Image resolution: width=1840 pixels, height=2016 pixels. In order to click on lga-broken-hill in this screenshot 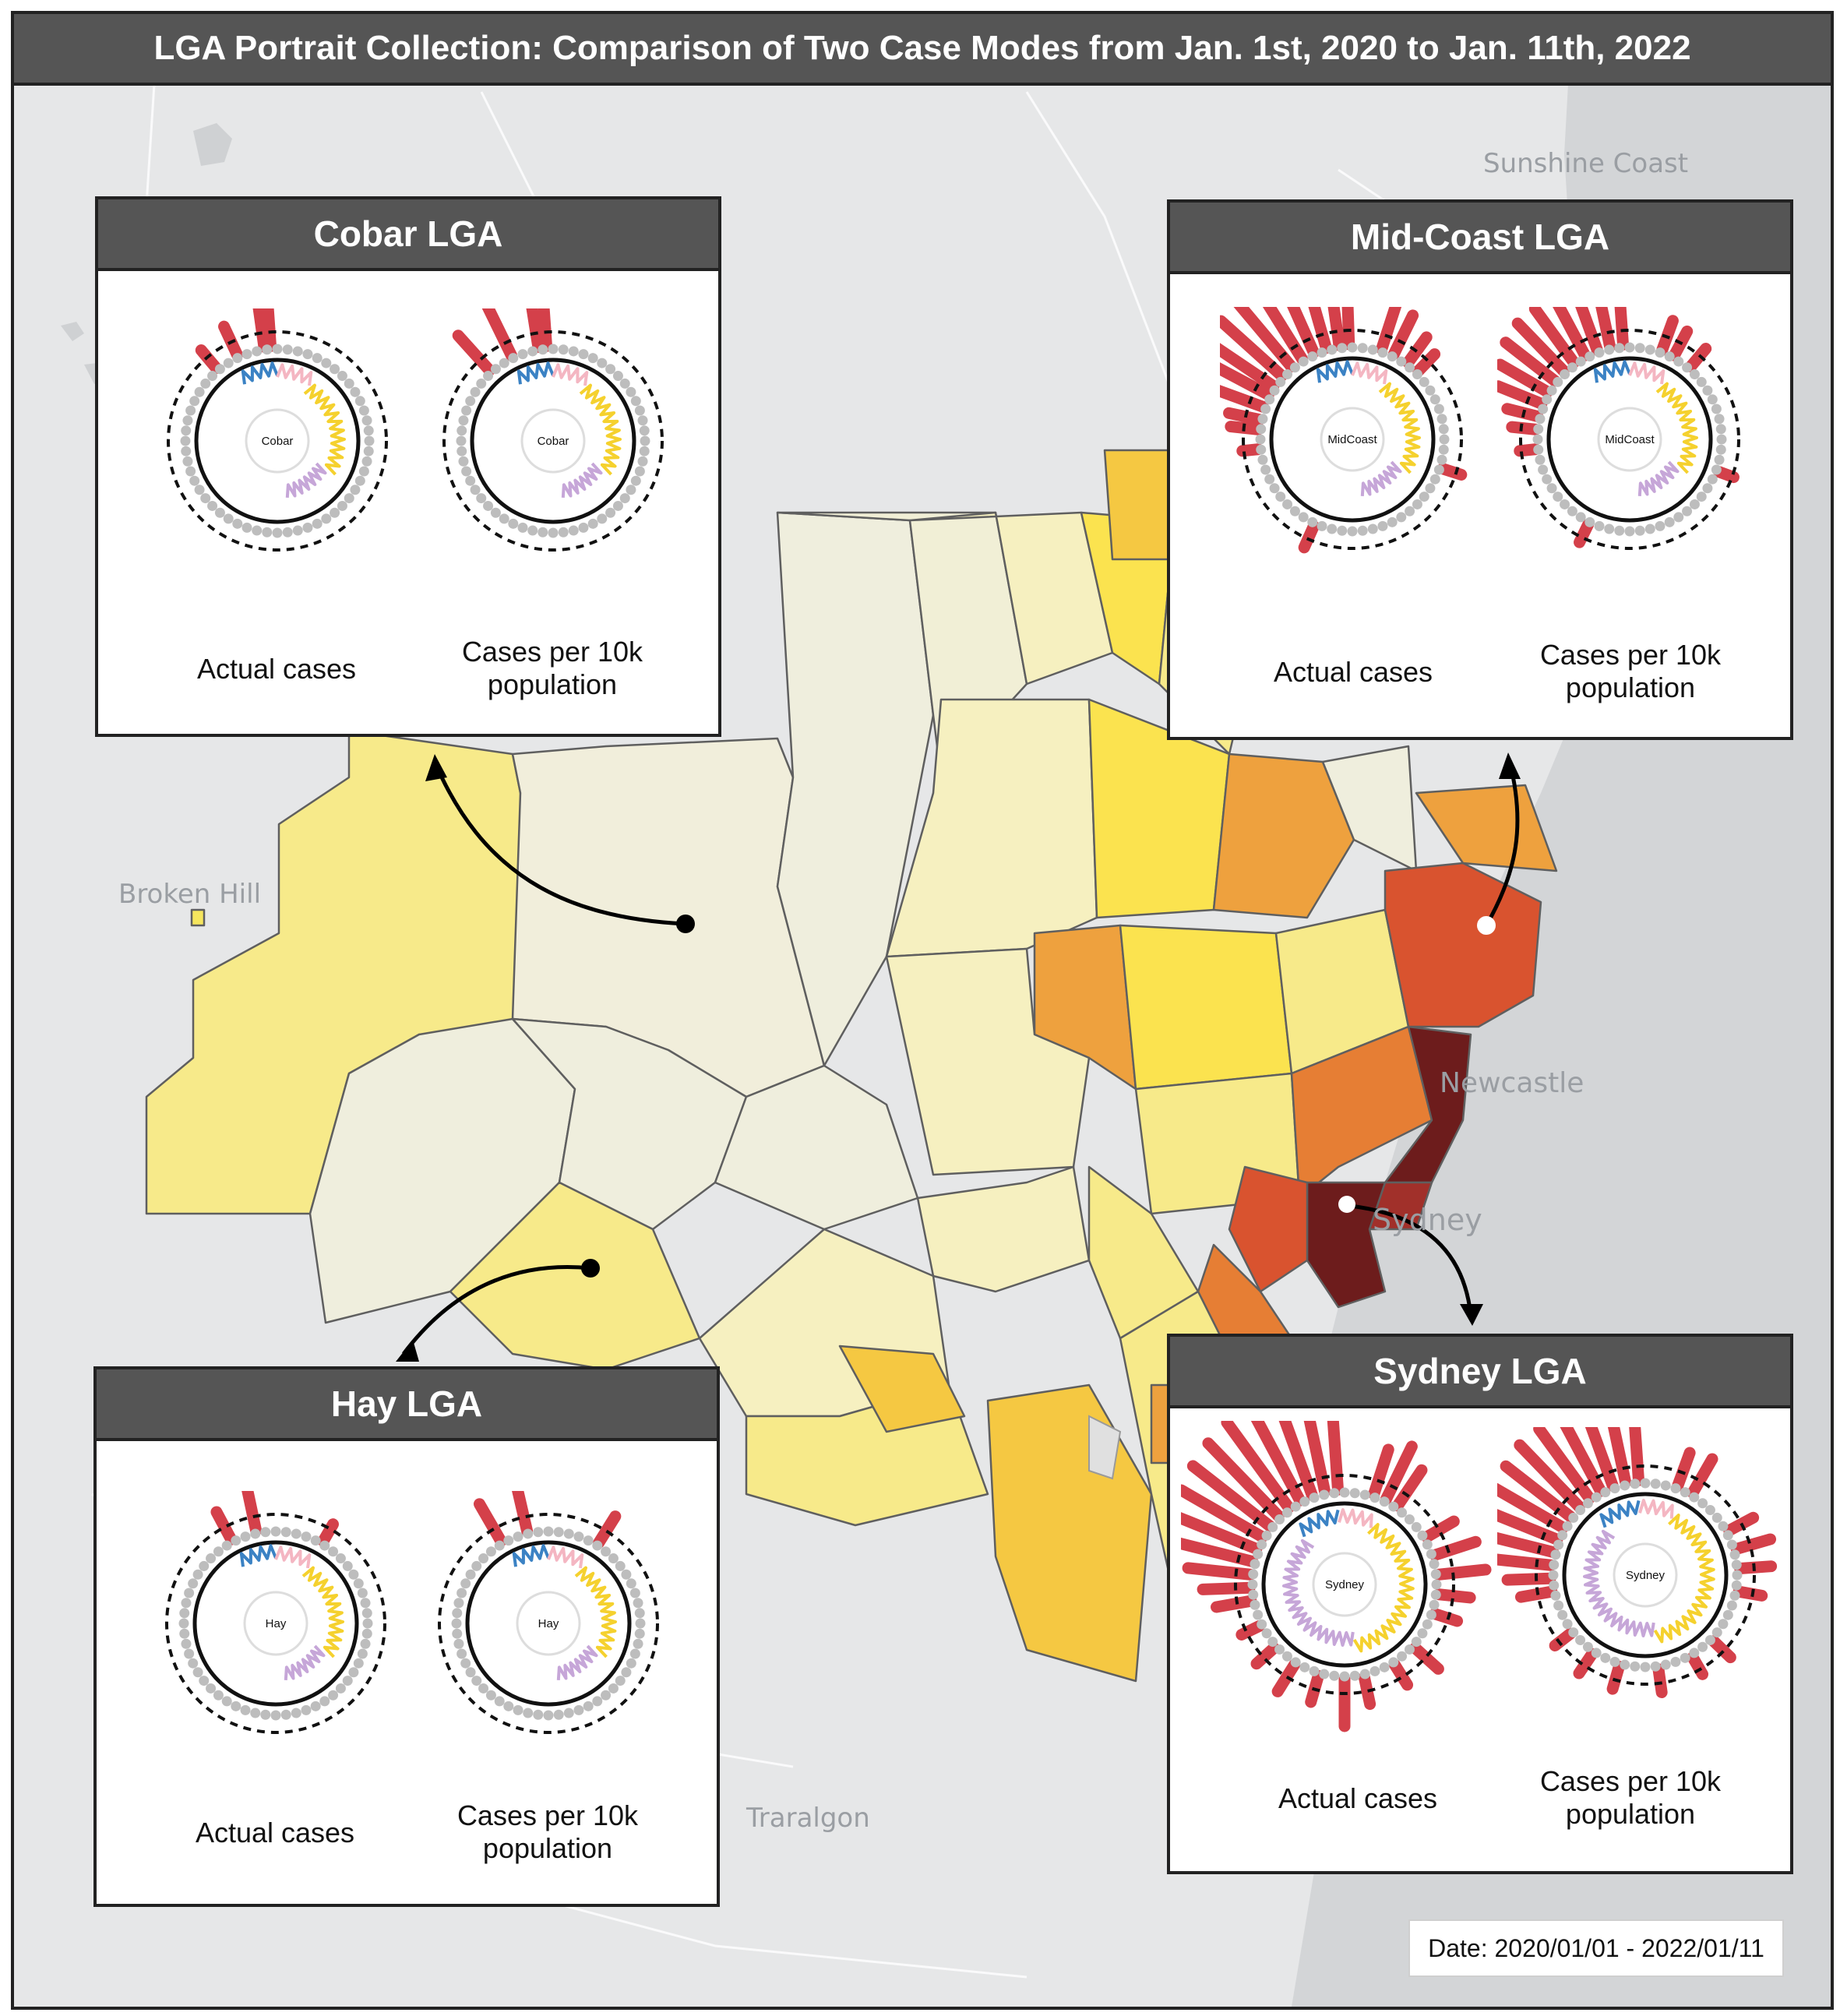, I will do `click(198, 918)`.